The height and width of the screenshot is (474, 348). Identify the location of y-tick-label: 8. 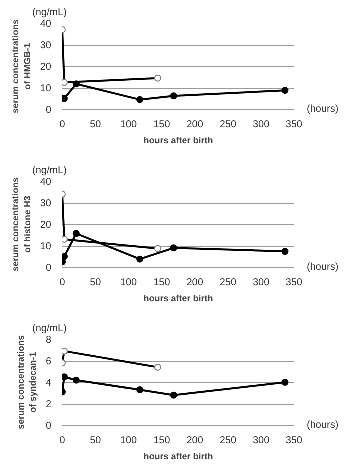
(49, 340).